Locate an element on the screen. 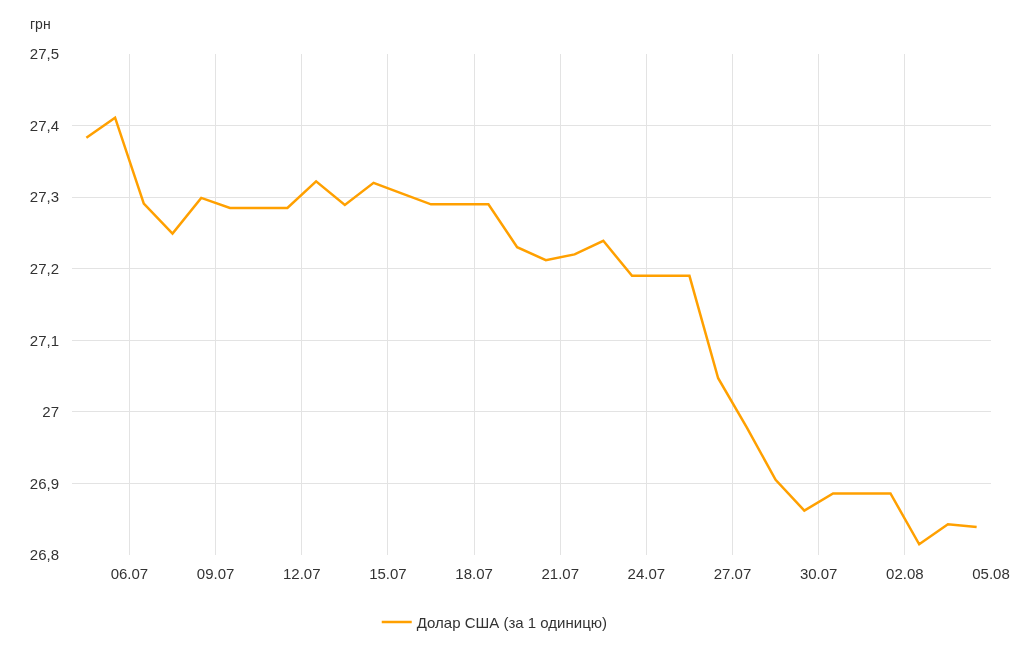  x-tick-label: 21.07 is located at coordinates (560, 573).